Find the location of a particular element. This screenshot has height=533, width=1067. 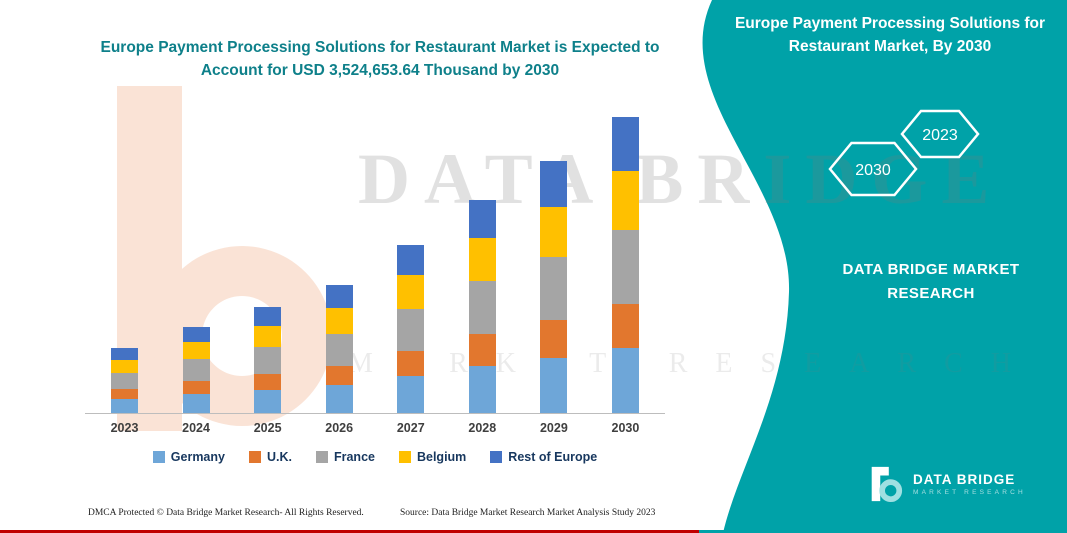

bar-2026 is located at coordinates (339, 349).